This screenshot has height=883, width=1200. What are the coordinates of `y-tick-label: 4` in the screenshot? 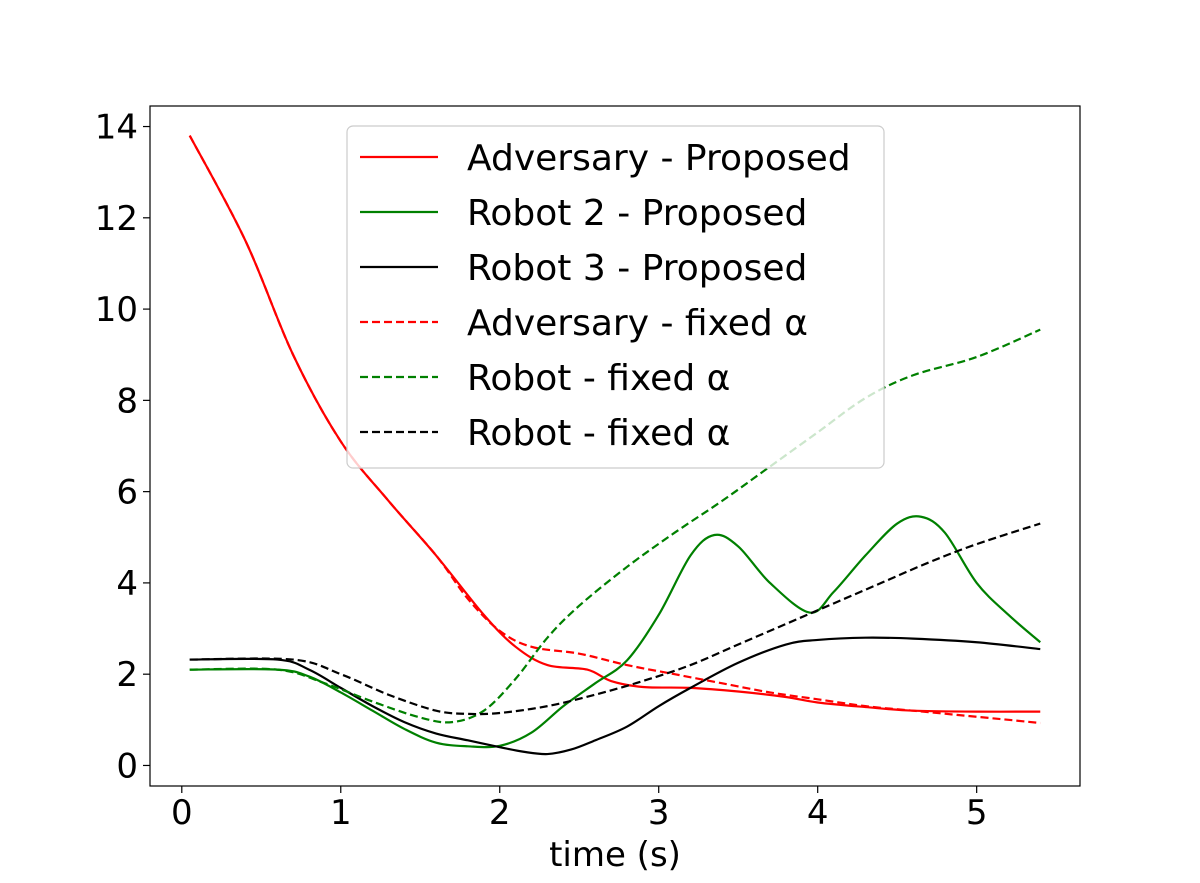 It's located at (127, 584).